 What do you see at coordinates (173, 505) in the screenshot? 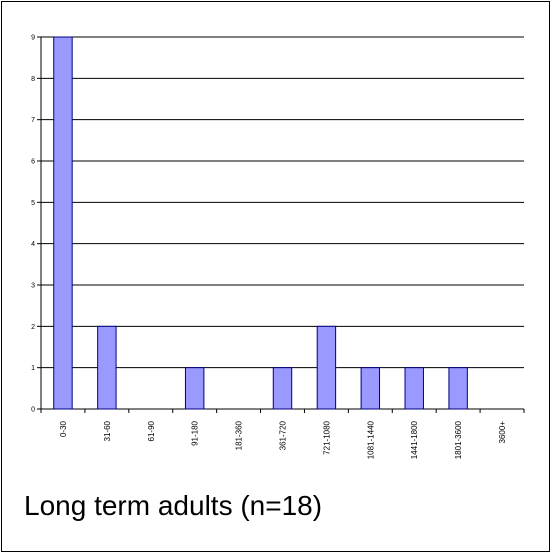
I see `chart-caption: Long term adults (n=18)` at bounding box center [173, 505].